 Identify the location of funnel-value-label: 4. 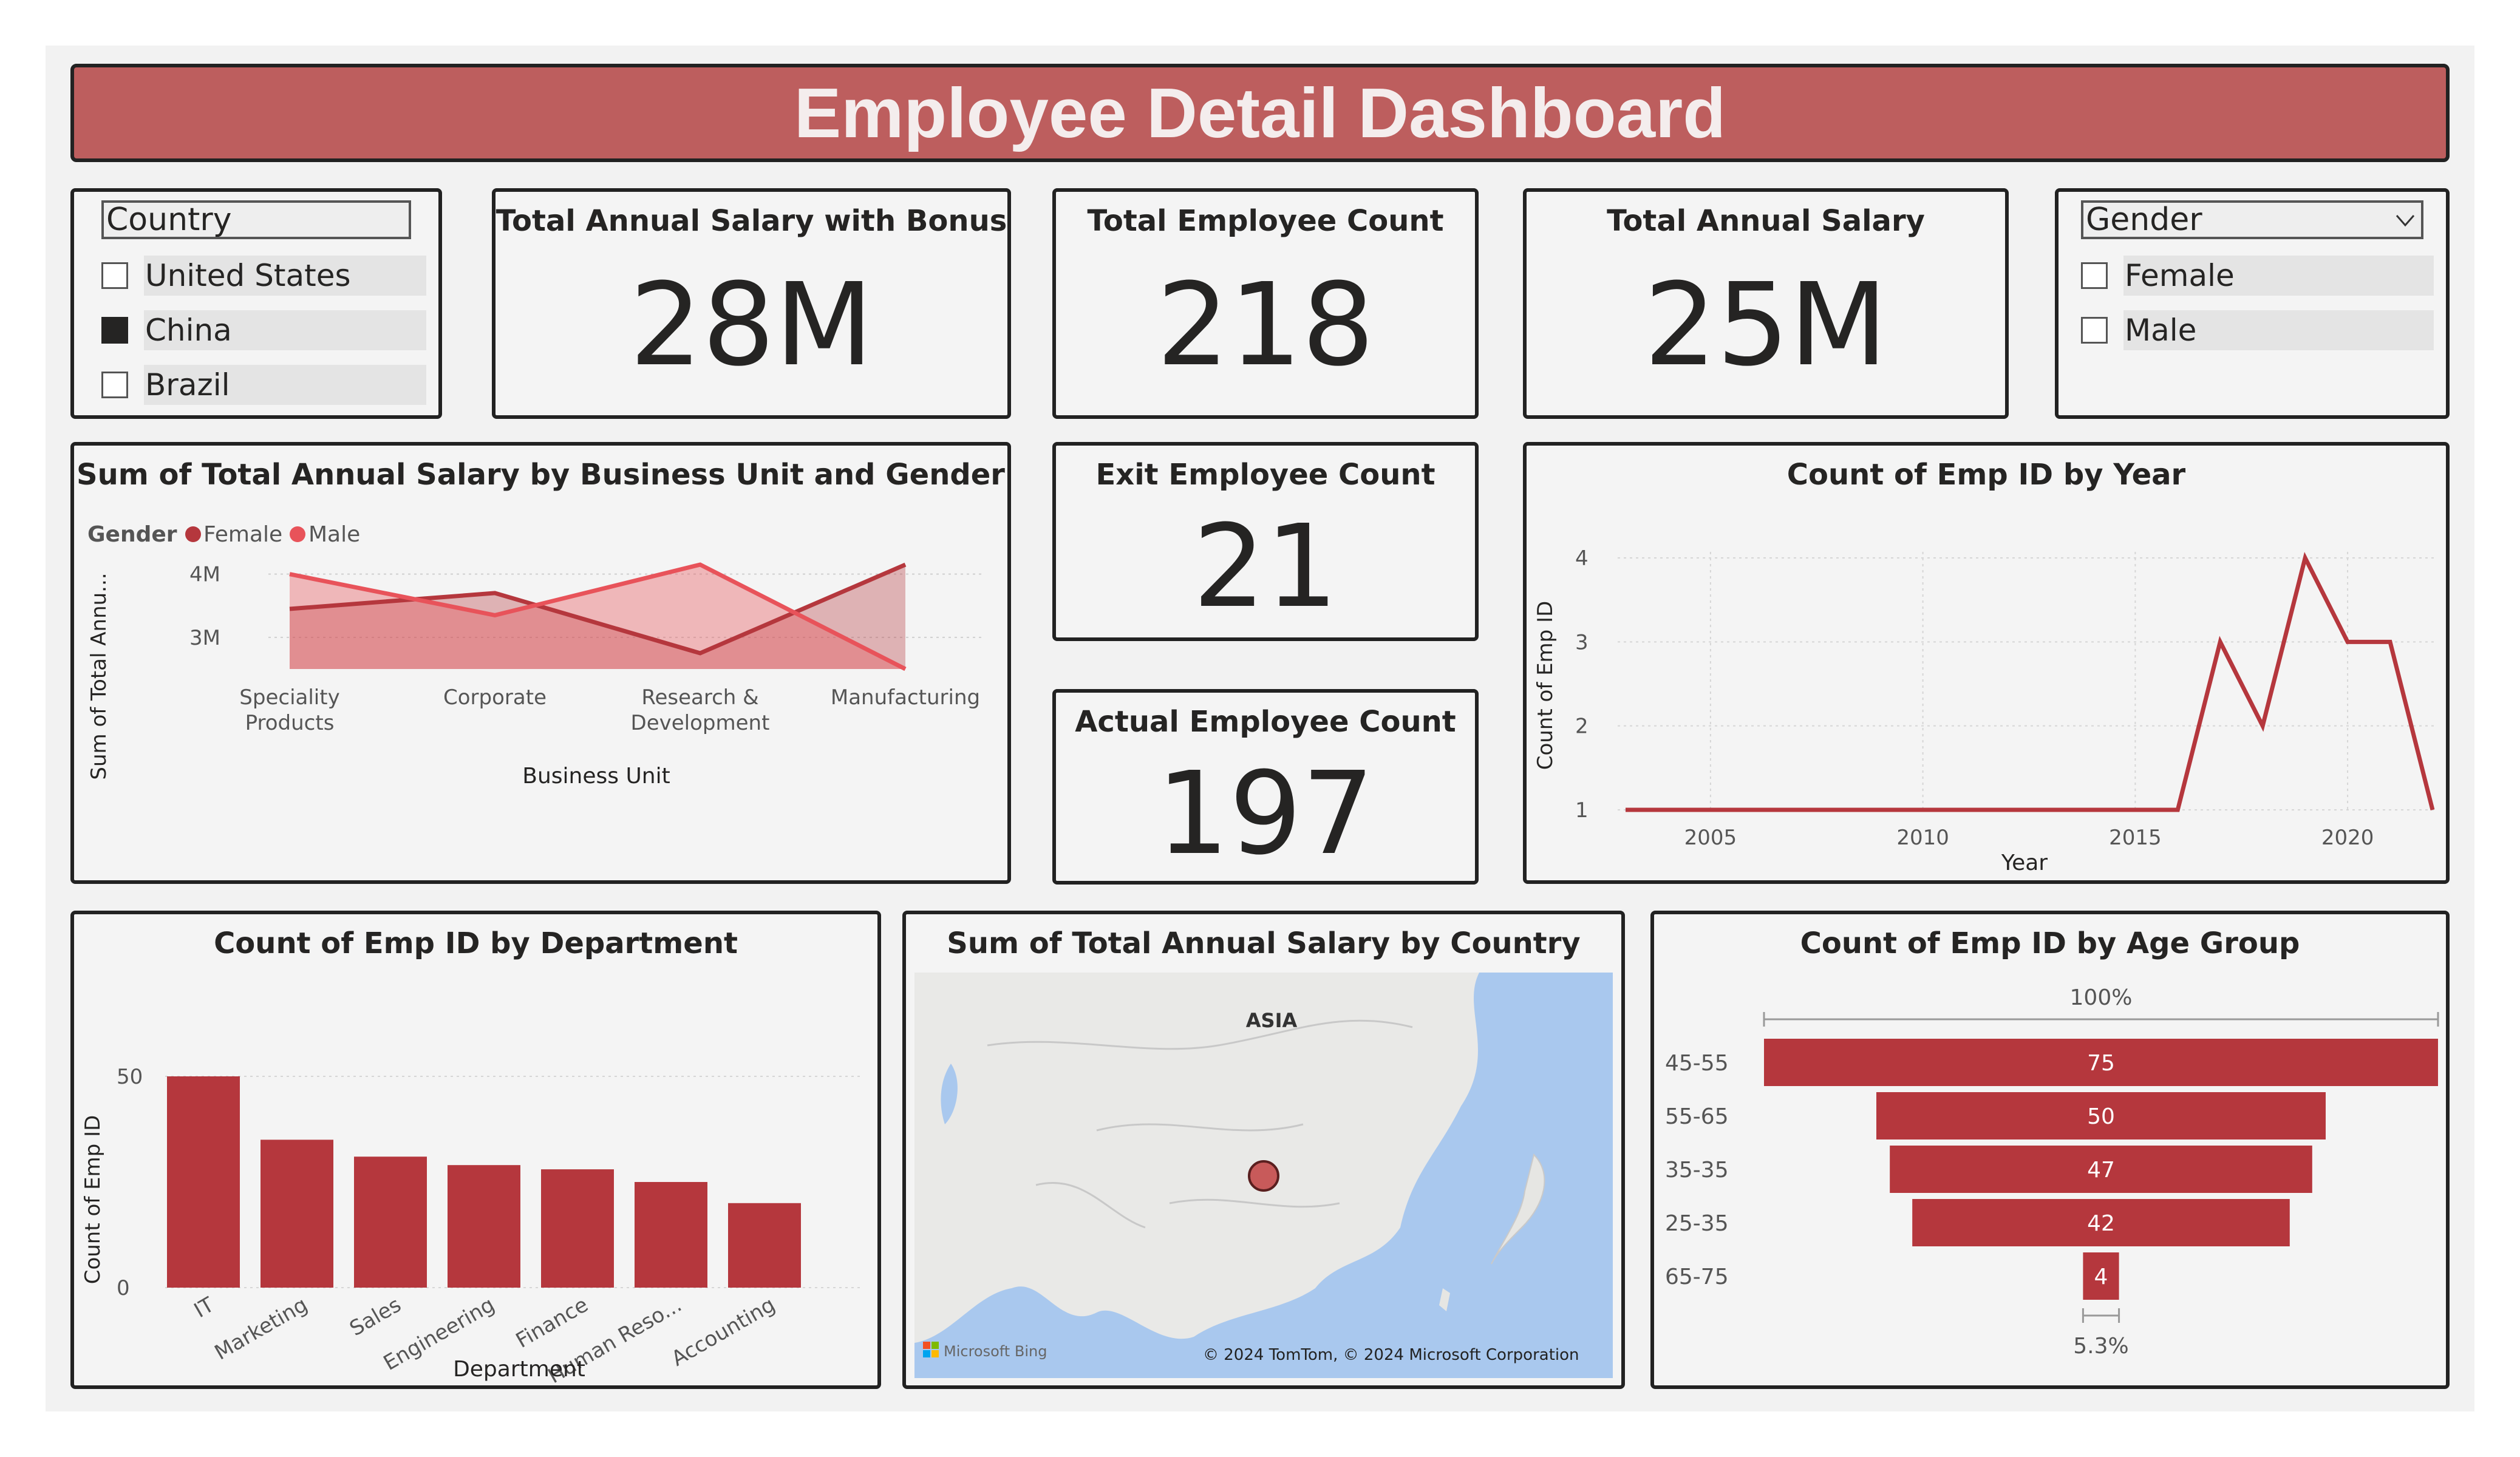
(2101, 1277).